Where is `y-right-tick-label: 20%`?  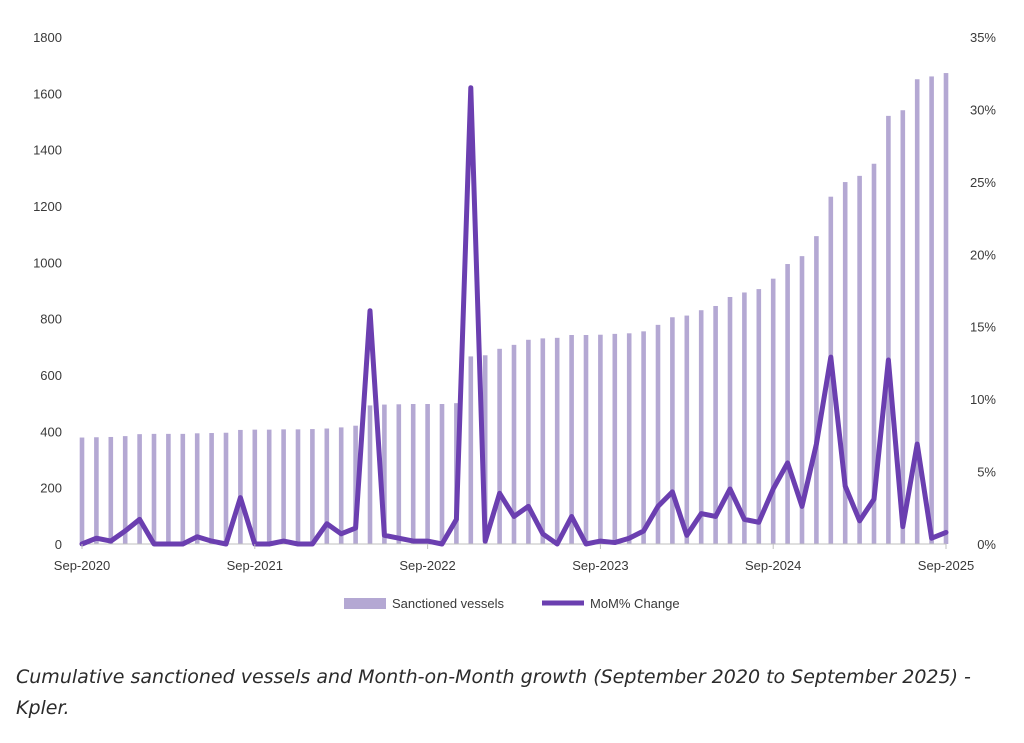
y-right-tick-label: 20% is located at coordinates (983, 254).